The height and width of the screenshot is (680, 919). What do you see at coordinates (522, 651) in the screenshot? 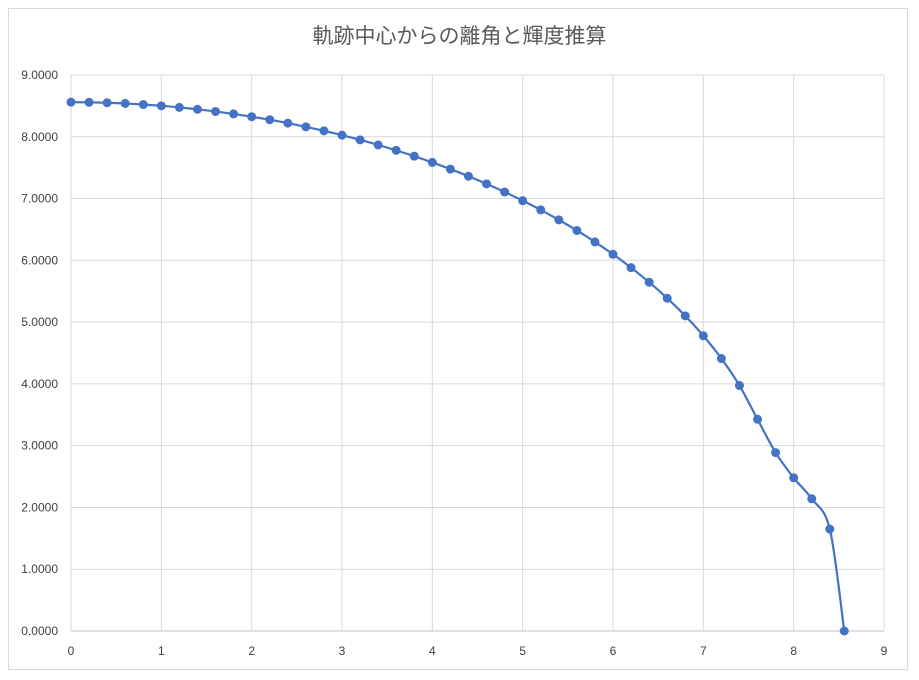
I see `x-tick-label: 5` at bounding box center [522, 651].